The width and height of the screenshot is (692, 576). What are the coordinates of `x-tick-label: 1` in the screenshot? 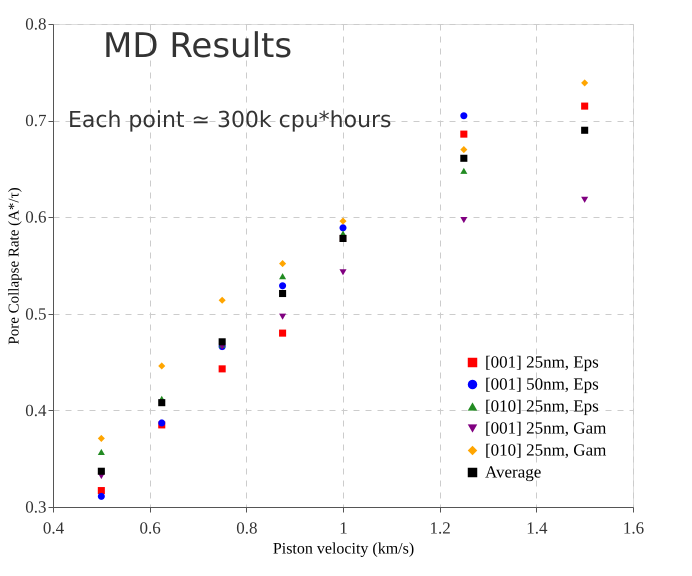 It's located at (343, 528).